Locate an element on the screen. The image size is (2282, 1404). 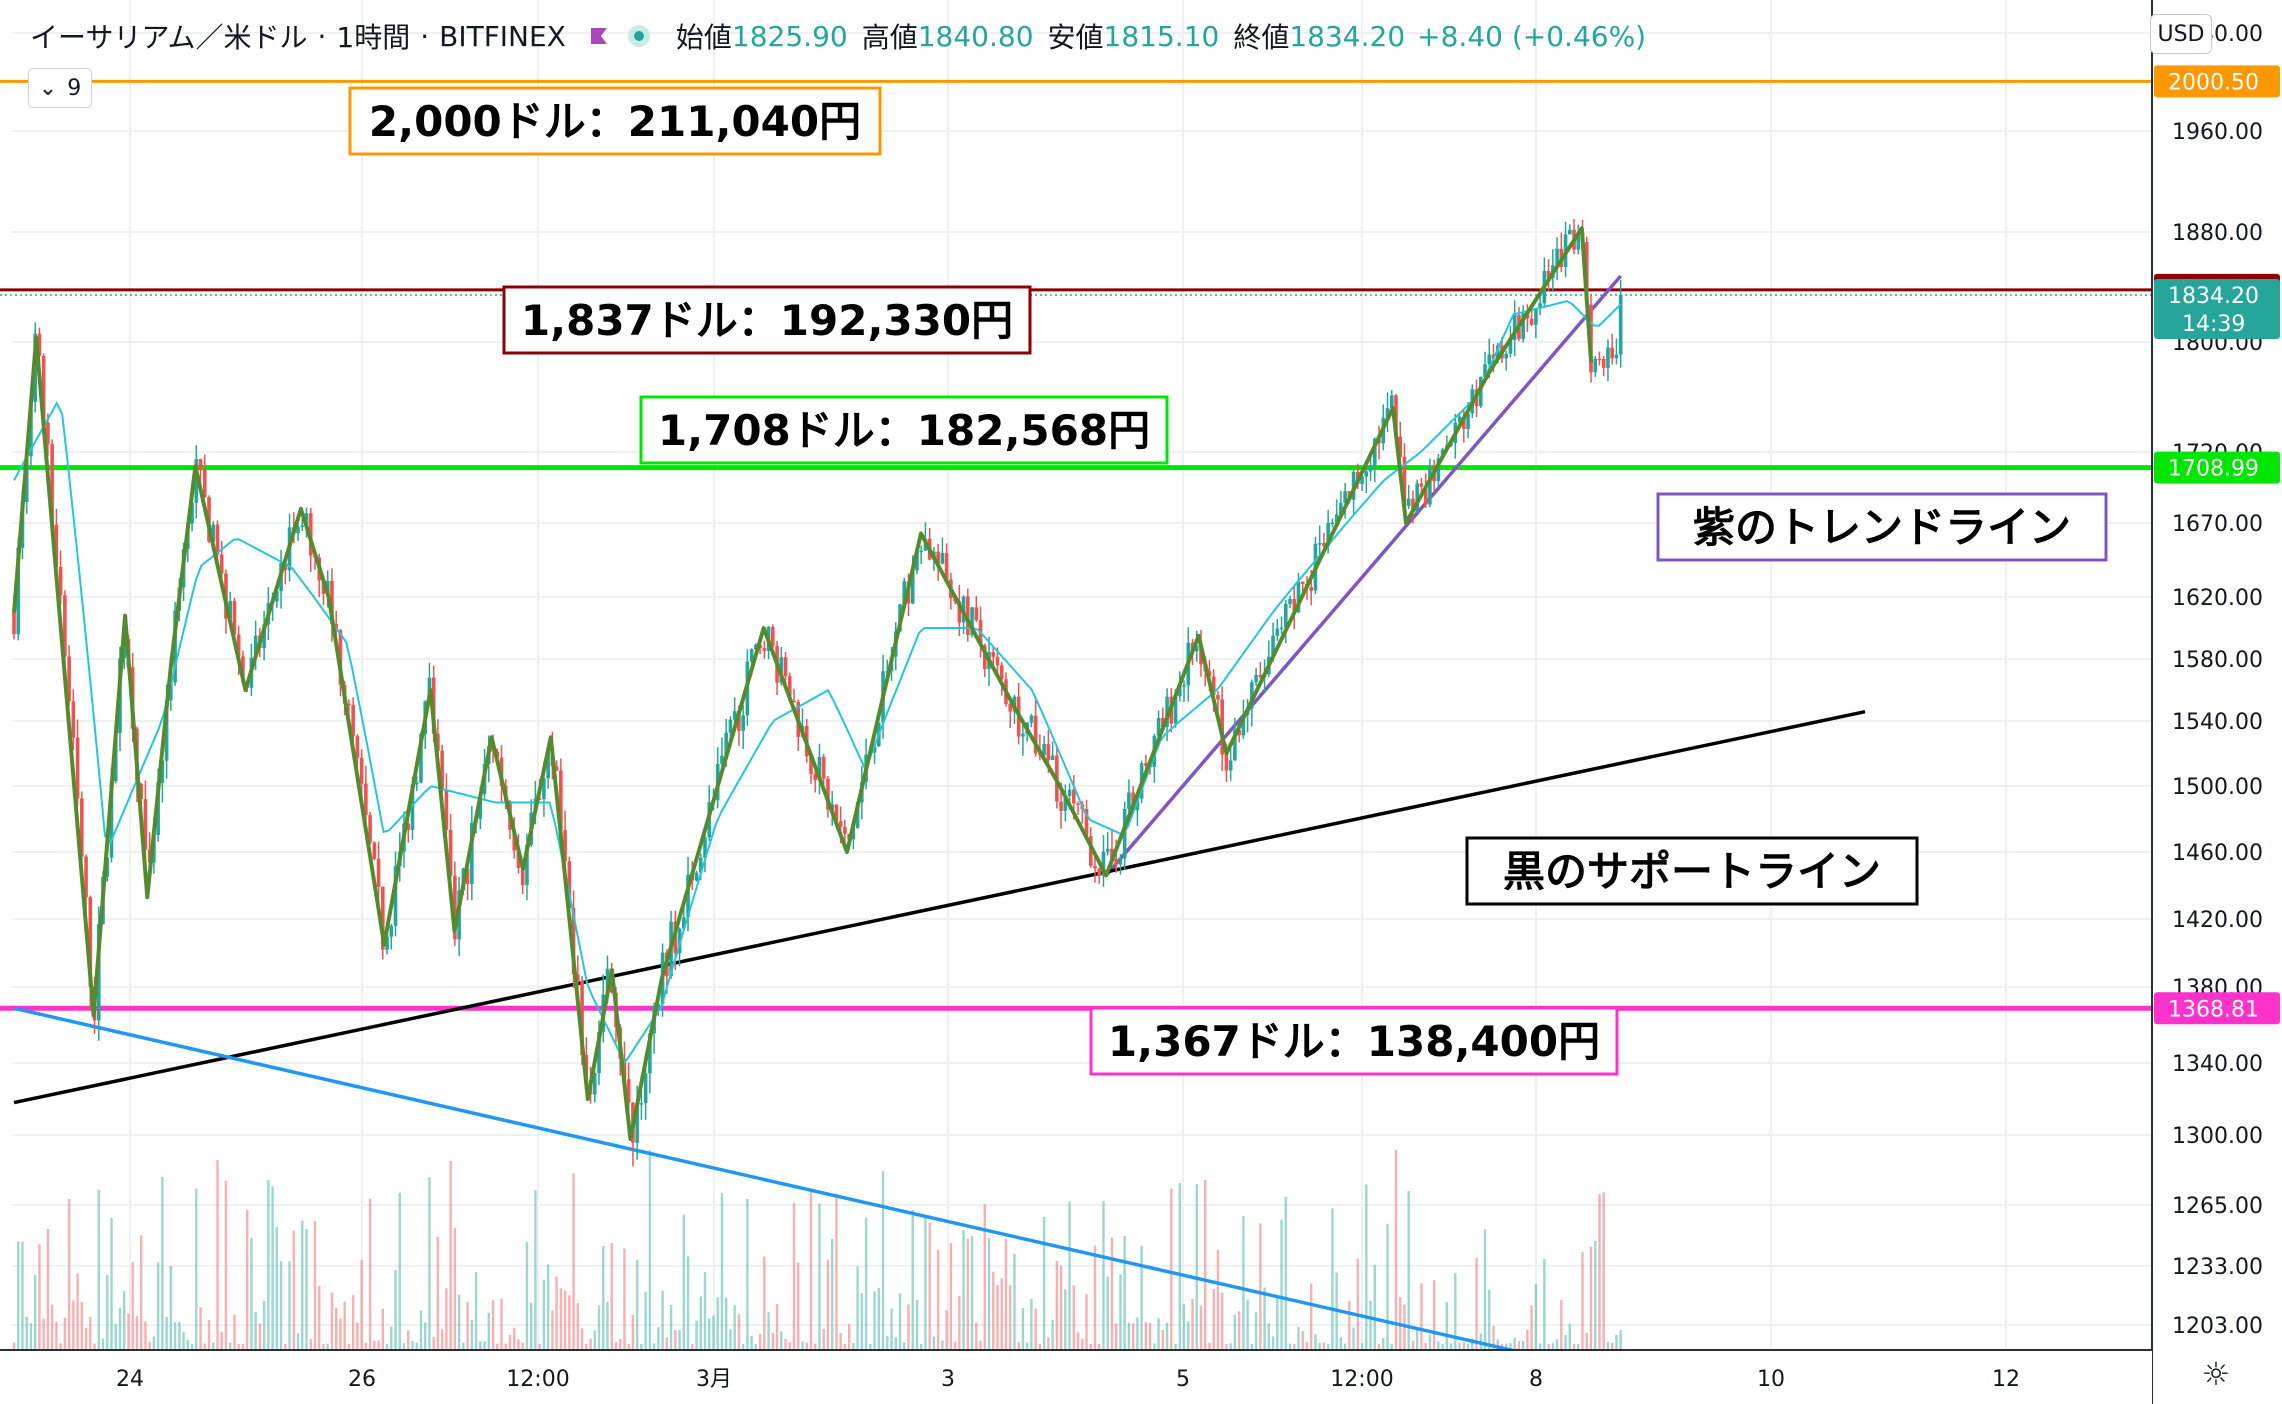
flag-icon is located at coordinates (599, 36).